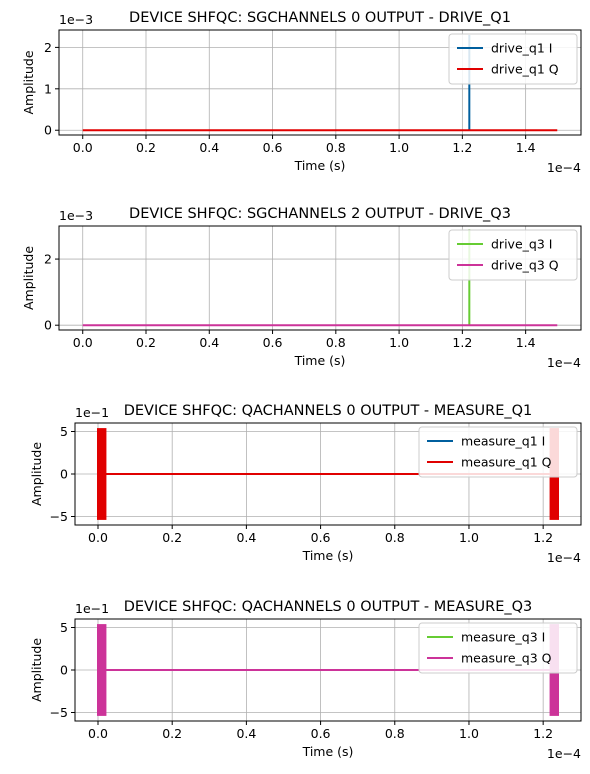  Describe the element at coordinates (506, 462) in the screenshot. I see `legend-label: measure_q1 Q` at that location.